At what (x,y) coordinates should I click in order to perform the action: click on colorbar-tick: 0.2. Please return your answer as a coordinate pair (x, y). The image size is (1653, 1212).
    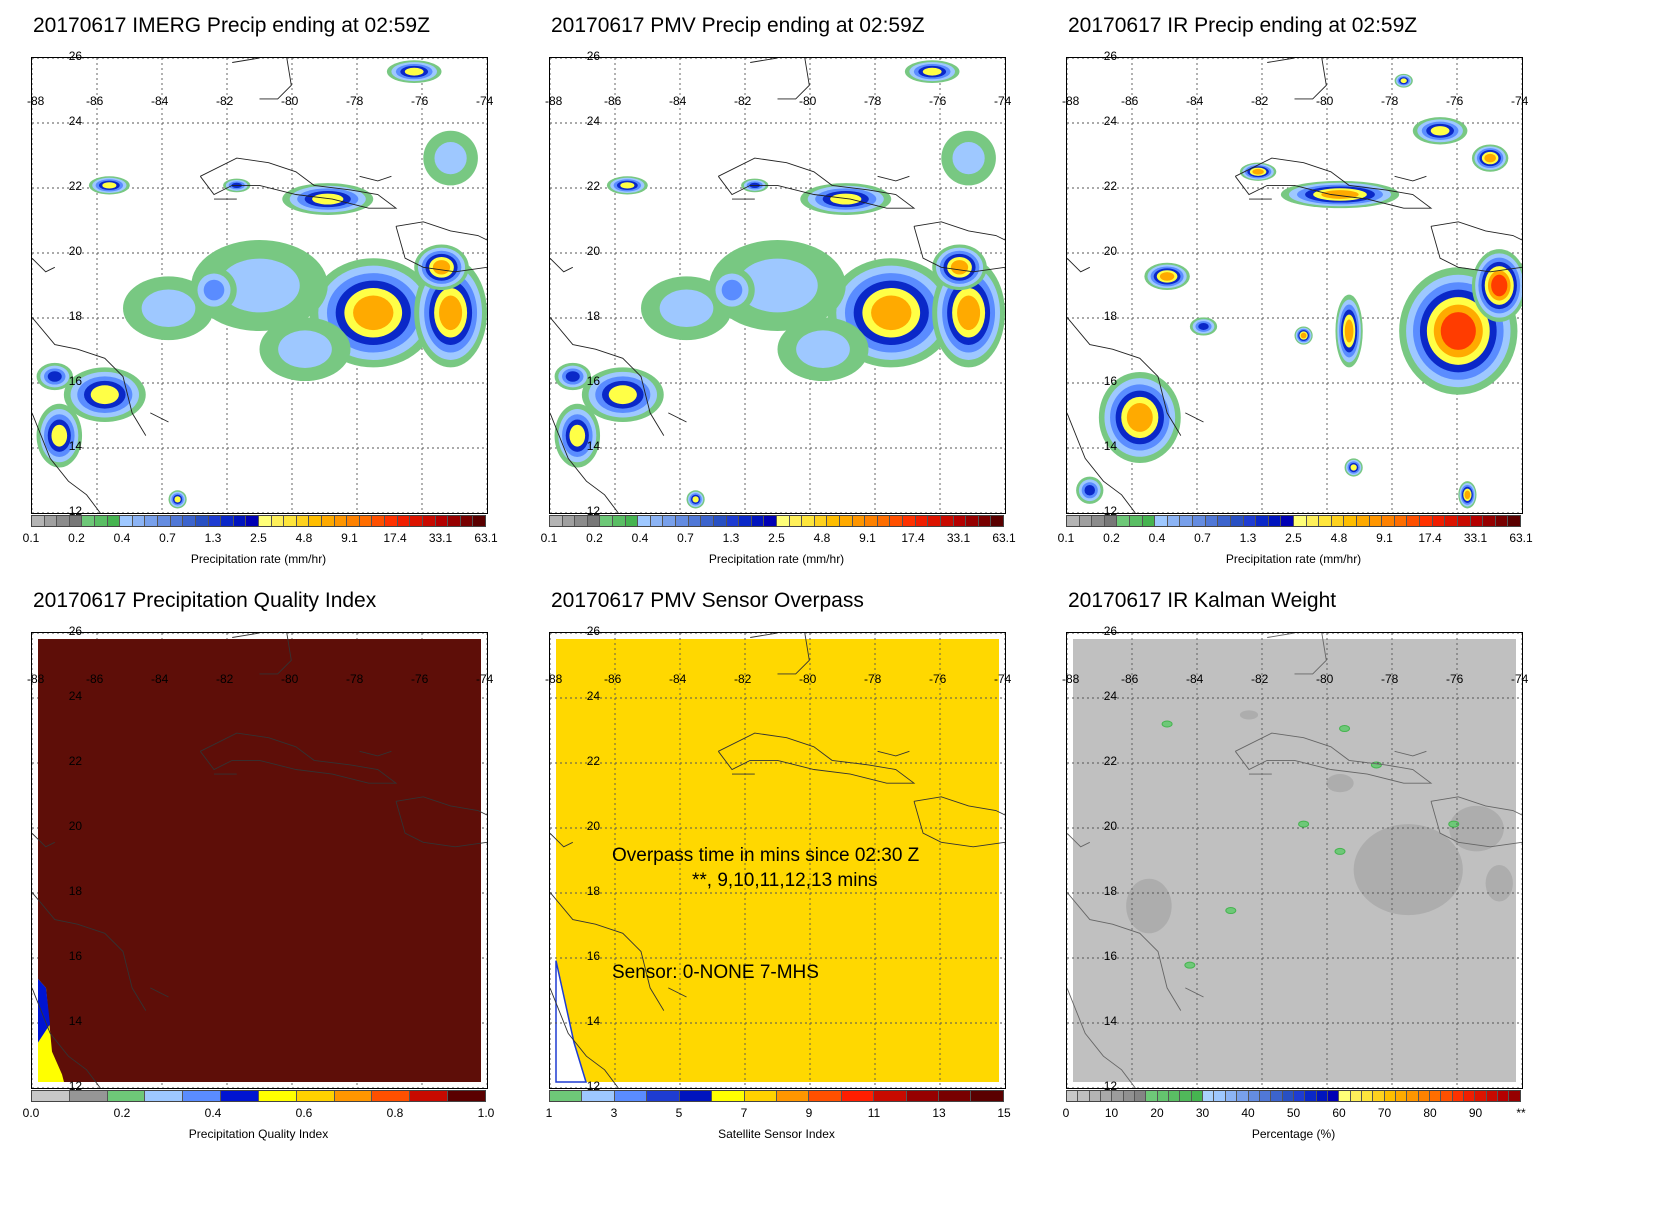
    Looking at the image, I should click on (1111, 538).